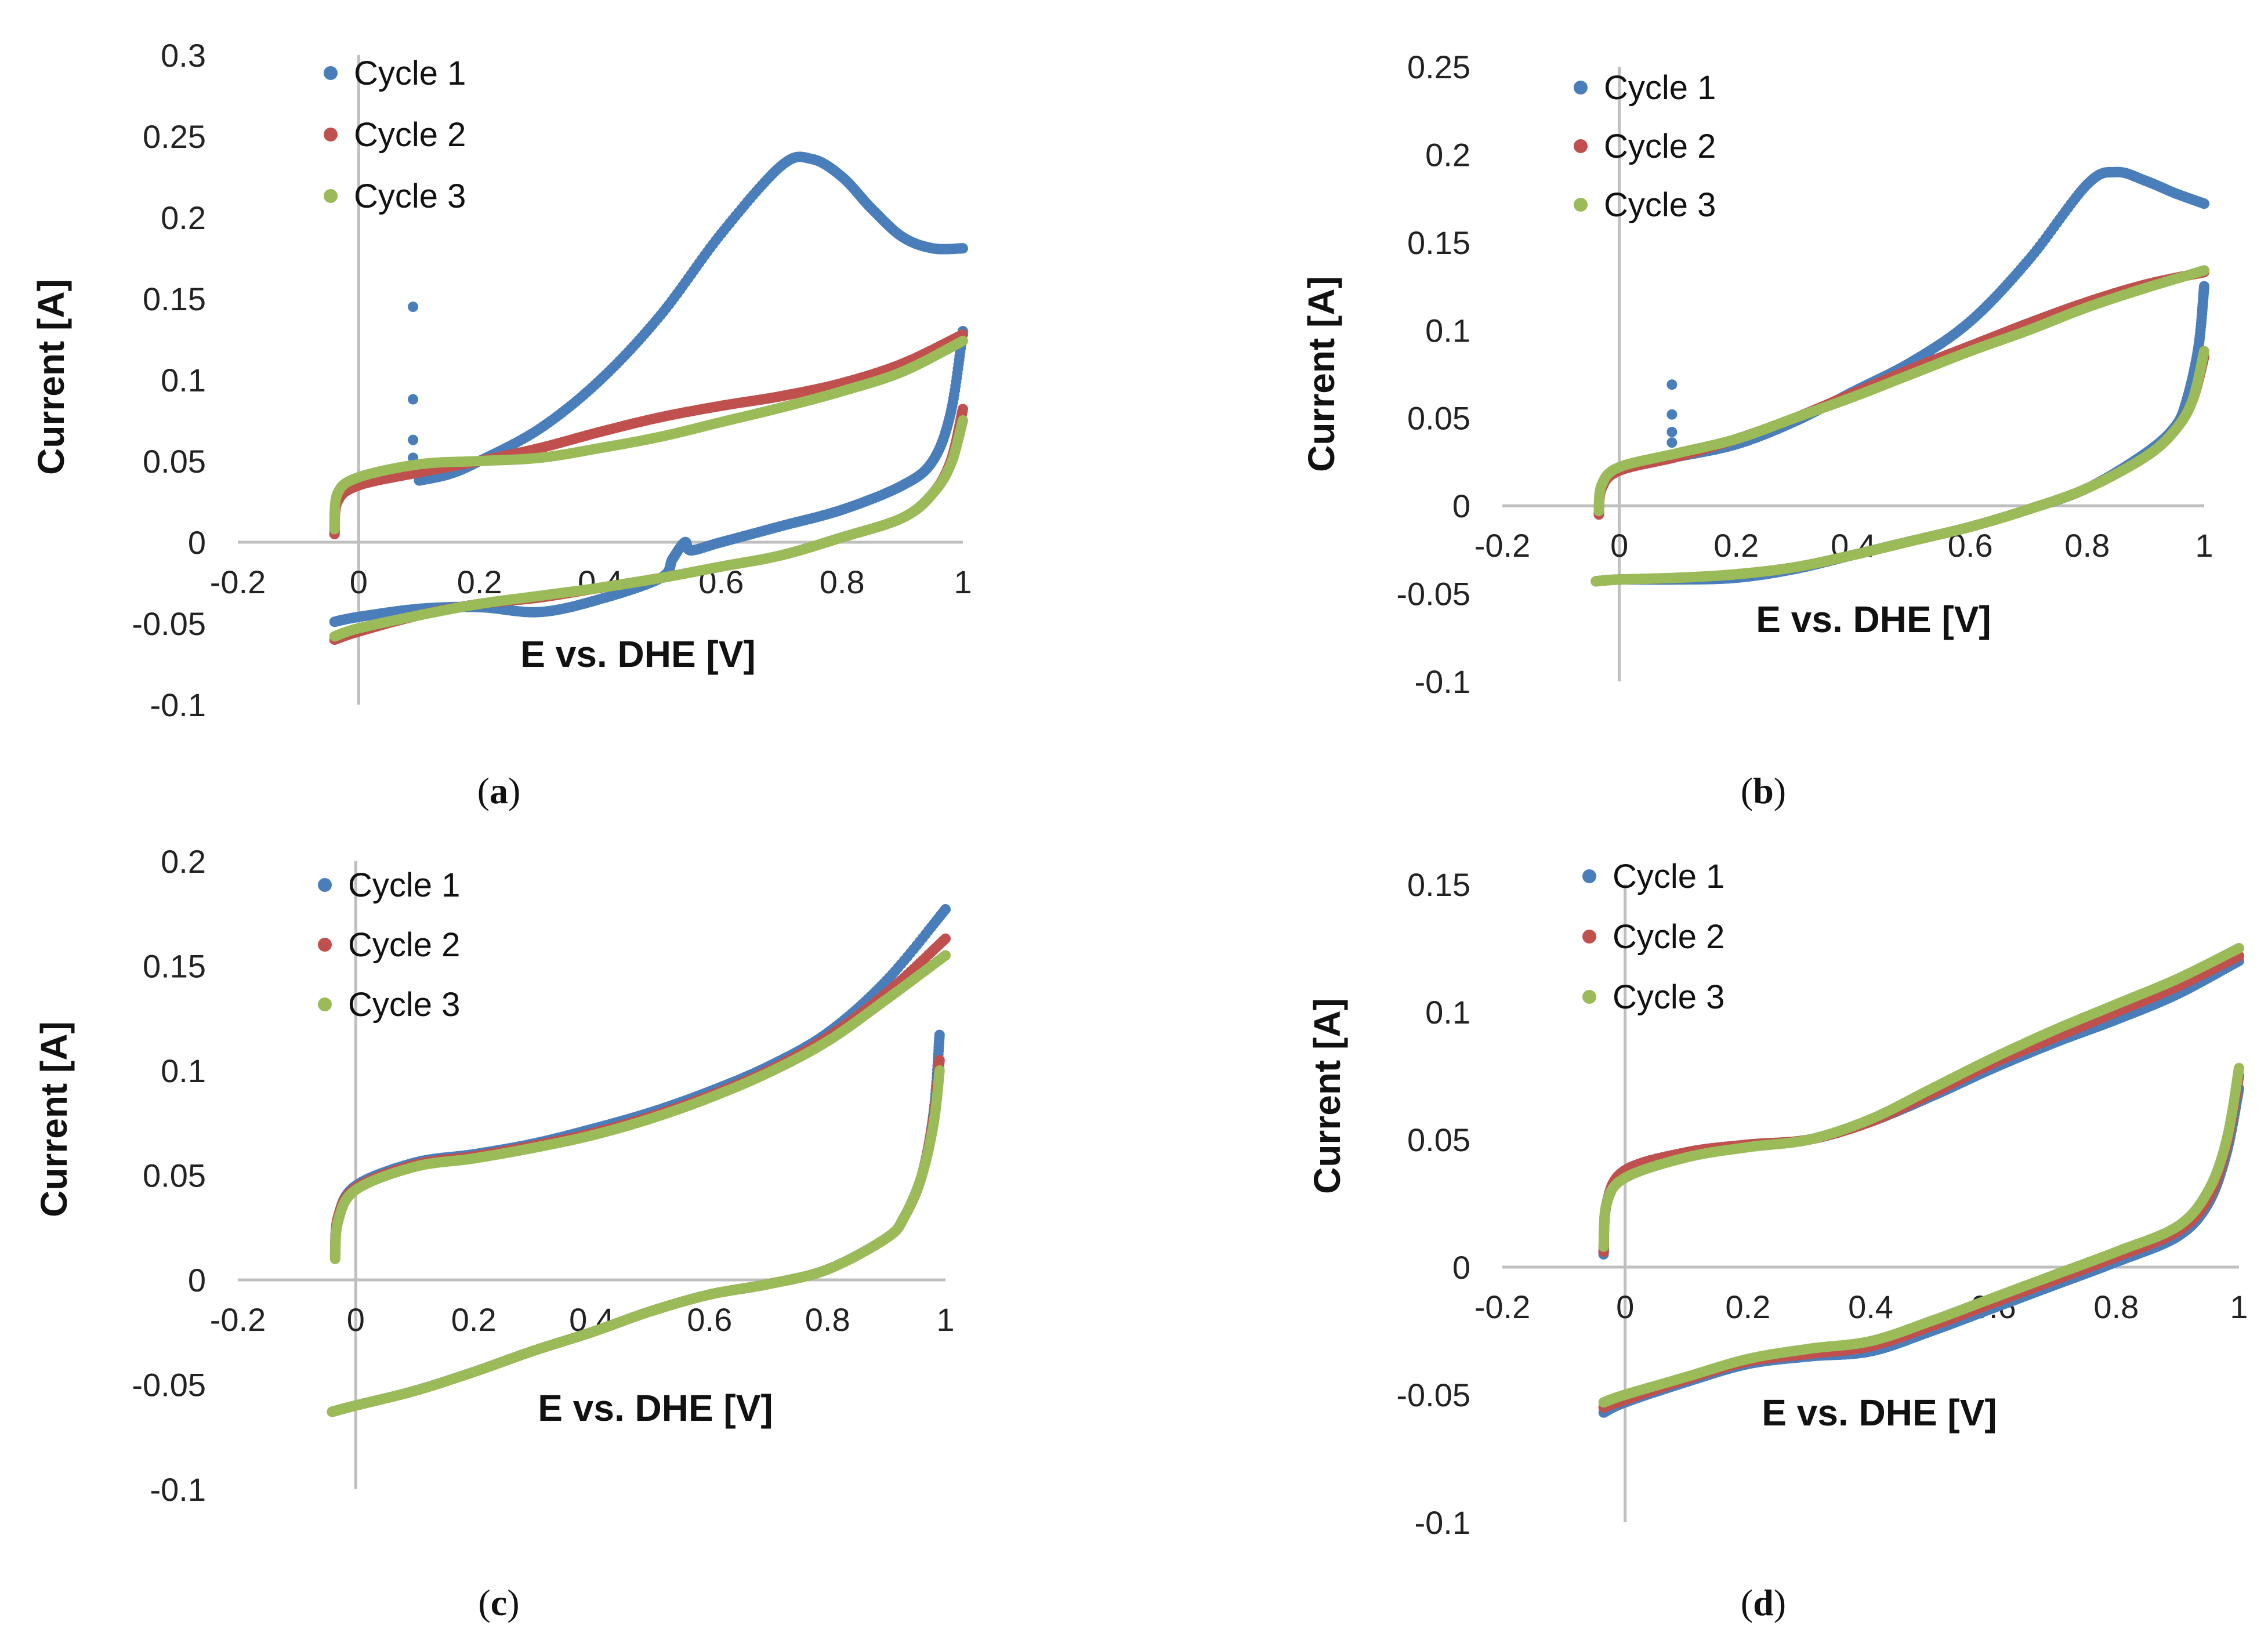 The height and width of the screenshot is (1640, 2268). What do you see at coordinates (1763, 790) in the screenshot?
I see `panel-caption: (b)` at bounding box center [1763, 790].